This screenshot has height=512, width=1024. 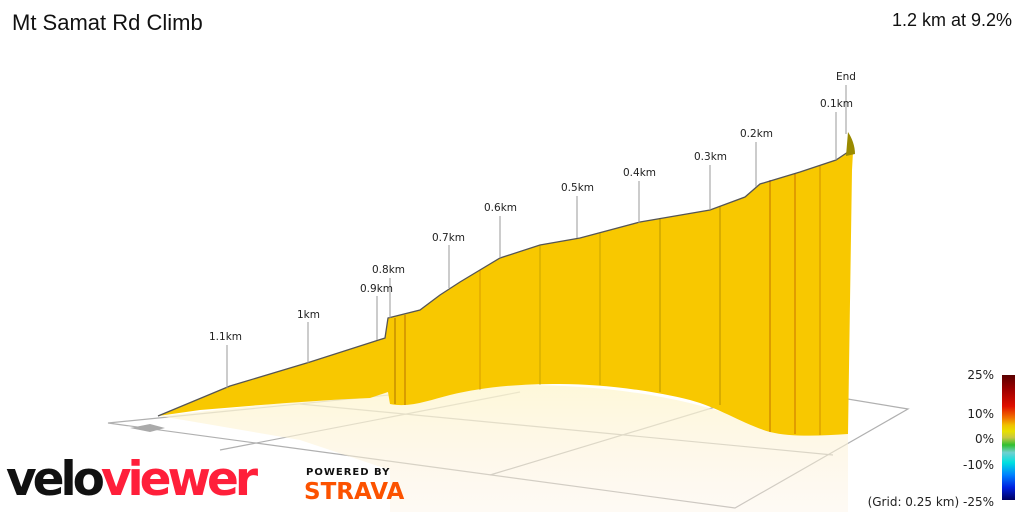 I want to click on legend-label-10: 10%, so click(x=980, y=414).